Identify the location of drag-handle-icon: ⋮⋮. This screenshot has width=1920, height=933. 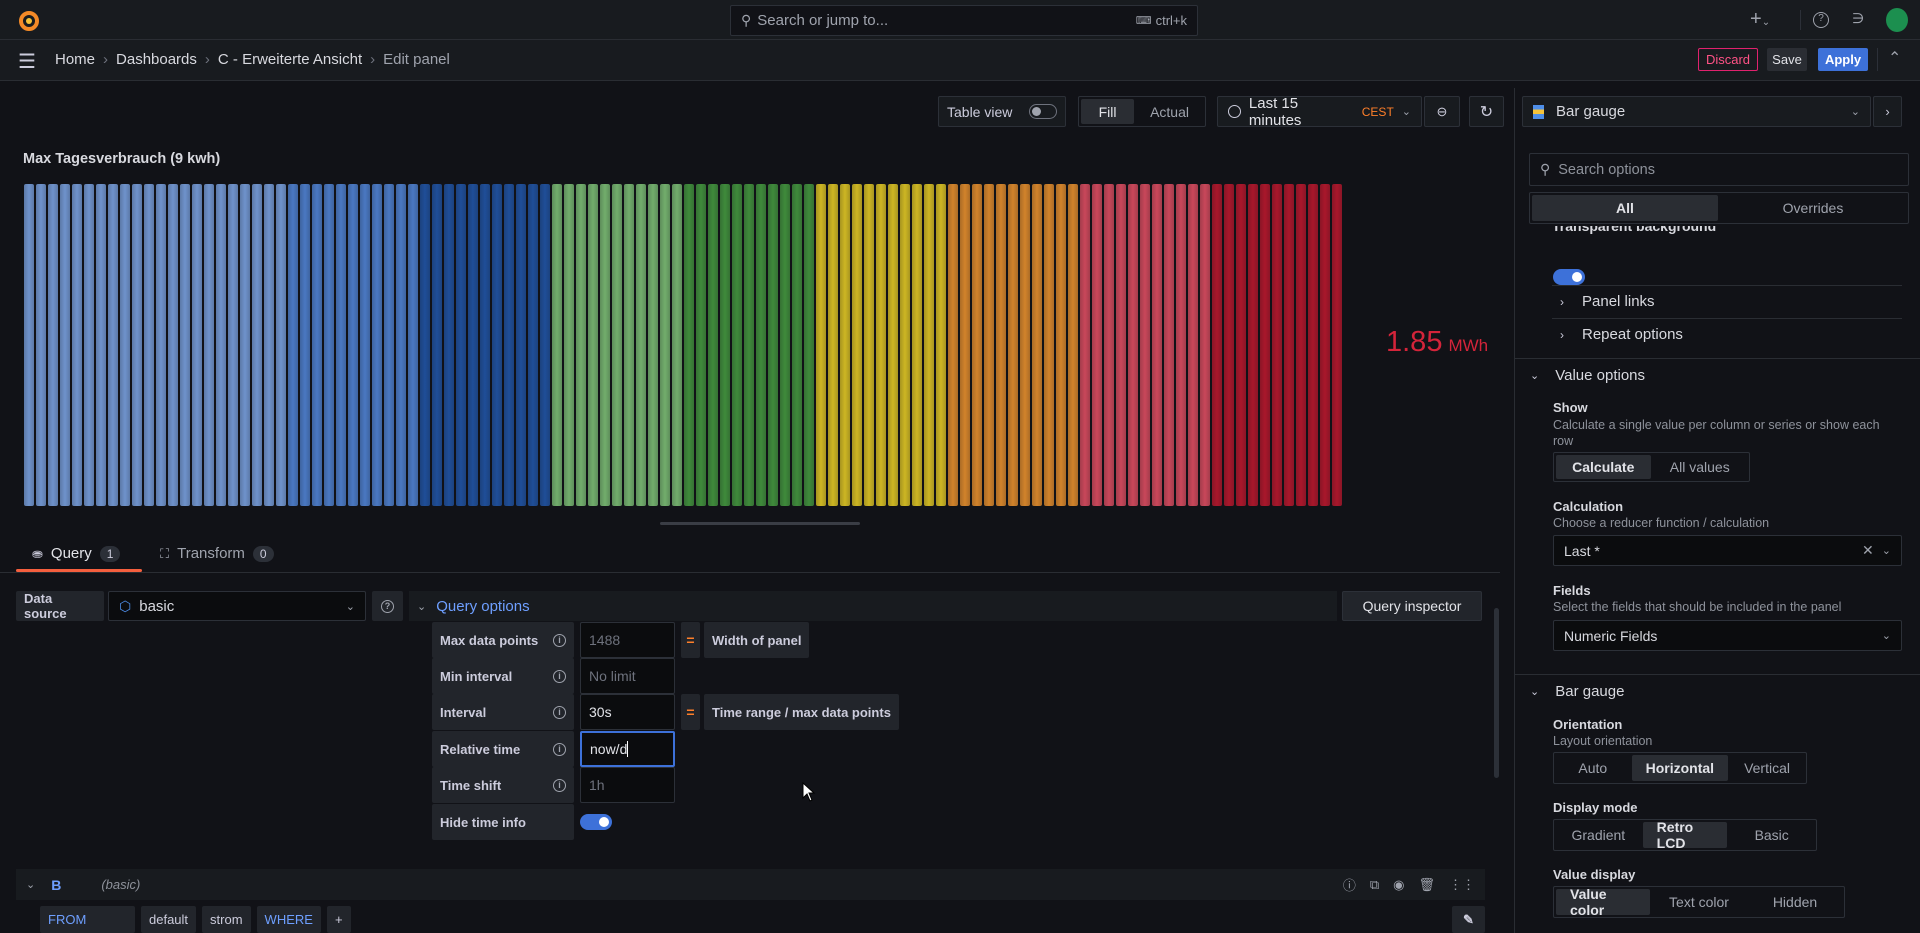
(1462, 884).